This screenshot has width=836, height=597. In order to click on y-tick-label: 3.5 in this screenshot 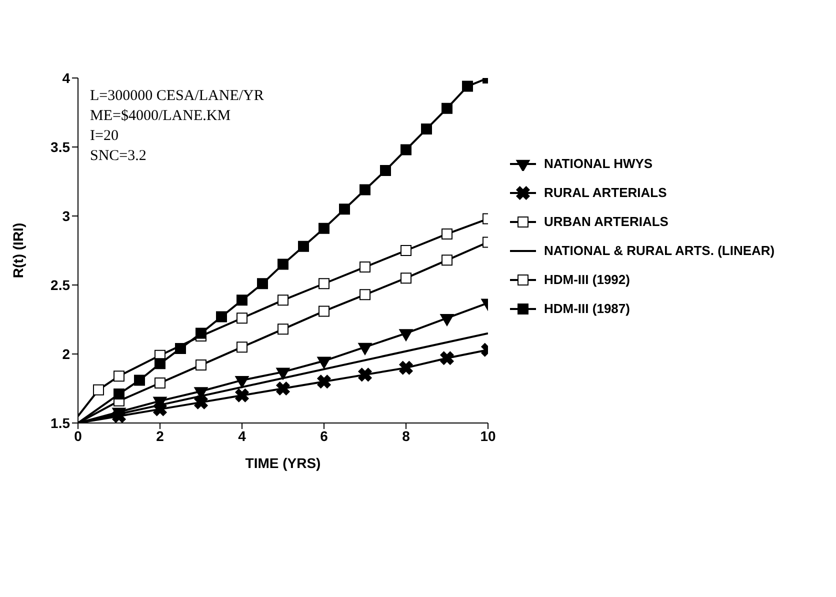, I will do `click(60, 146)`.